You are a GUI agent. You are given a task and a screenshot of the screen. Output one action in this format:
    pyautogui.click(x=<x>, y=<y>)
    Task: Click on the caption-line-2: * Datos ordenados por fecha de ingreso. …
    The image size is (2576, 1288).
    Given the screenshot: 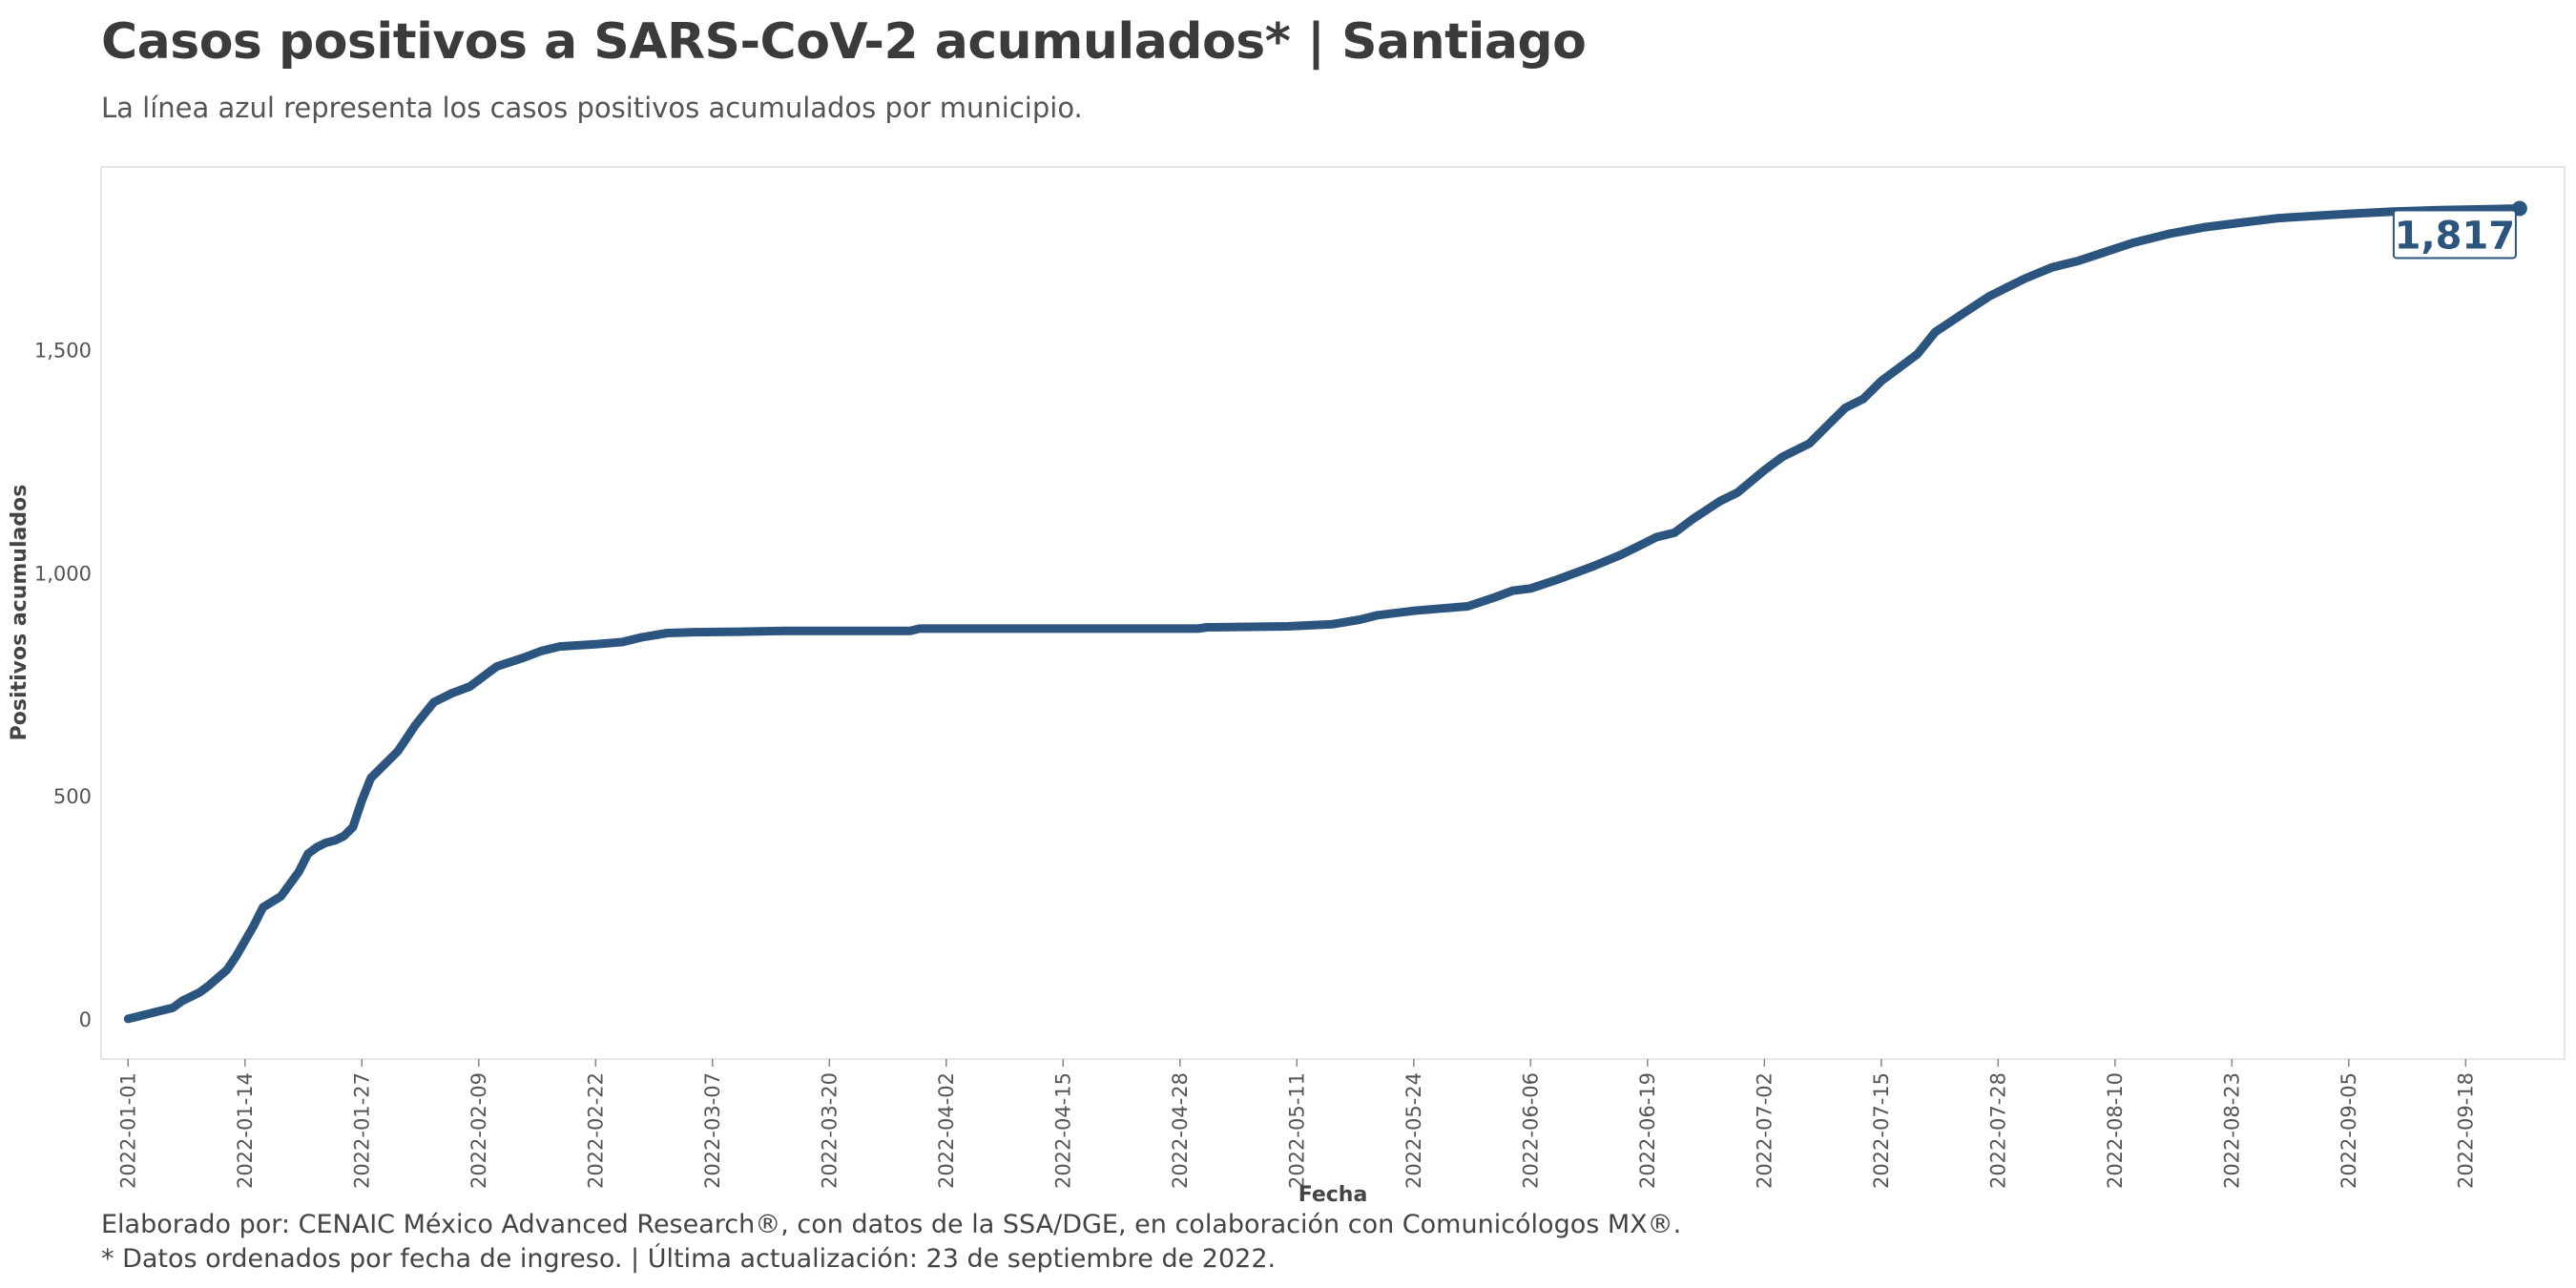 What is the action you would take?
    pyautogui.click(x=689, y=1259)
    